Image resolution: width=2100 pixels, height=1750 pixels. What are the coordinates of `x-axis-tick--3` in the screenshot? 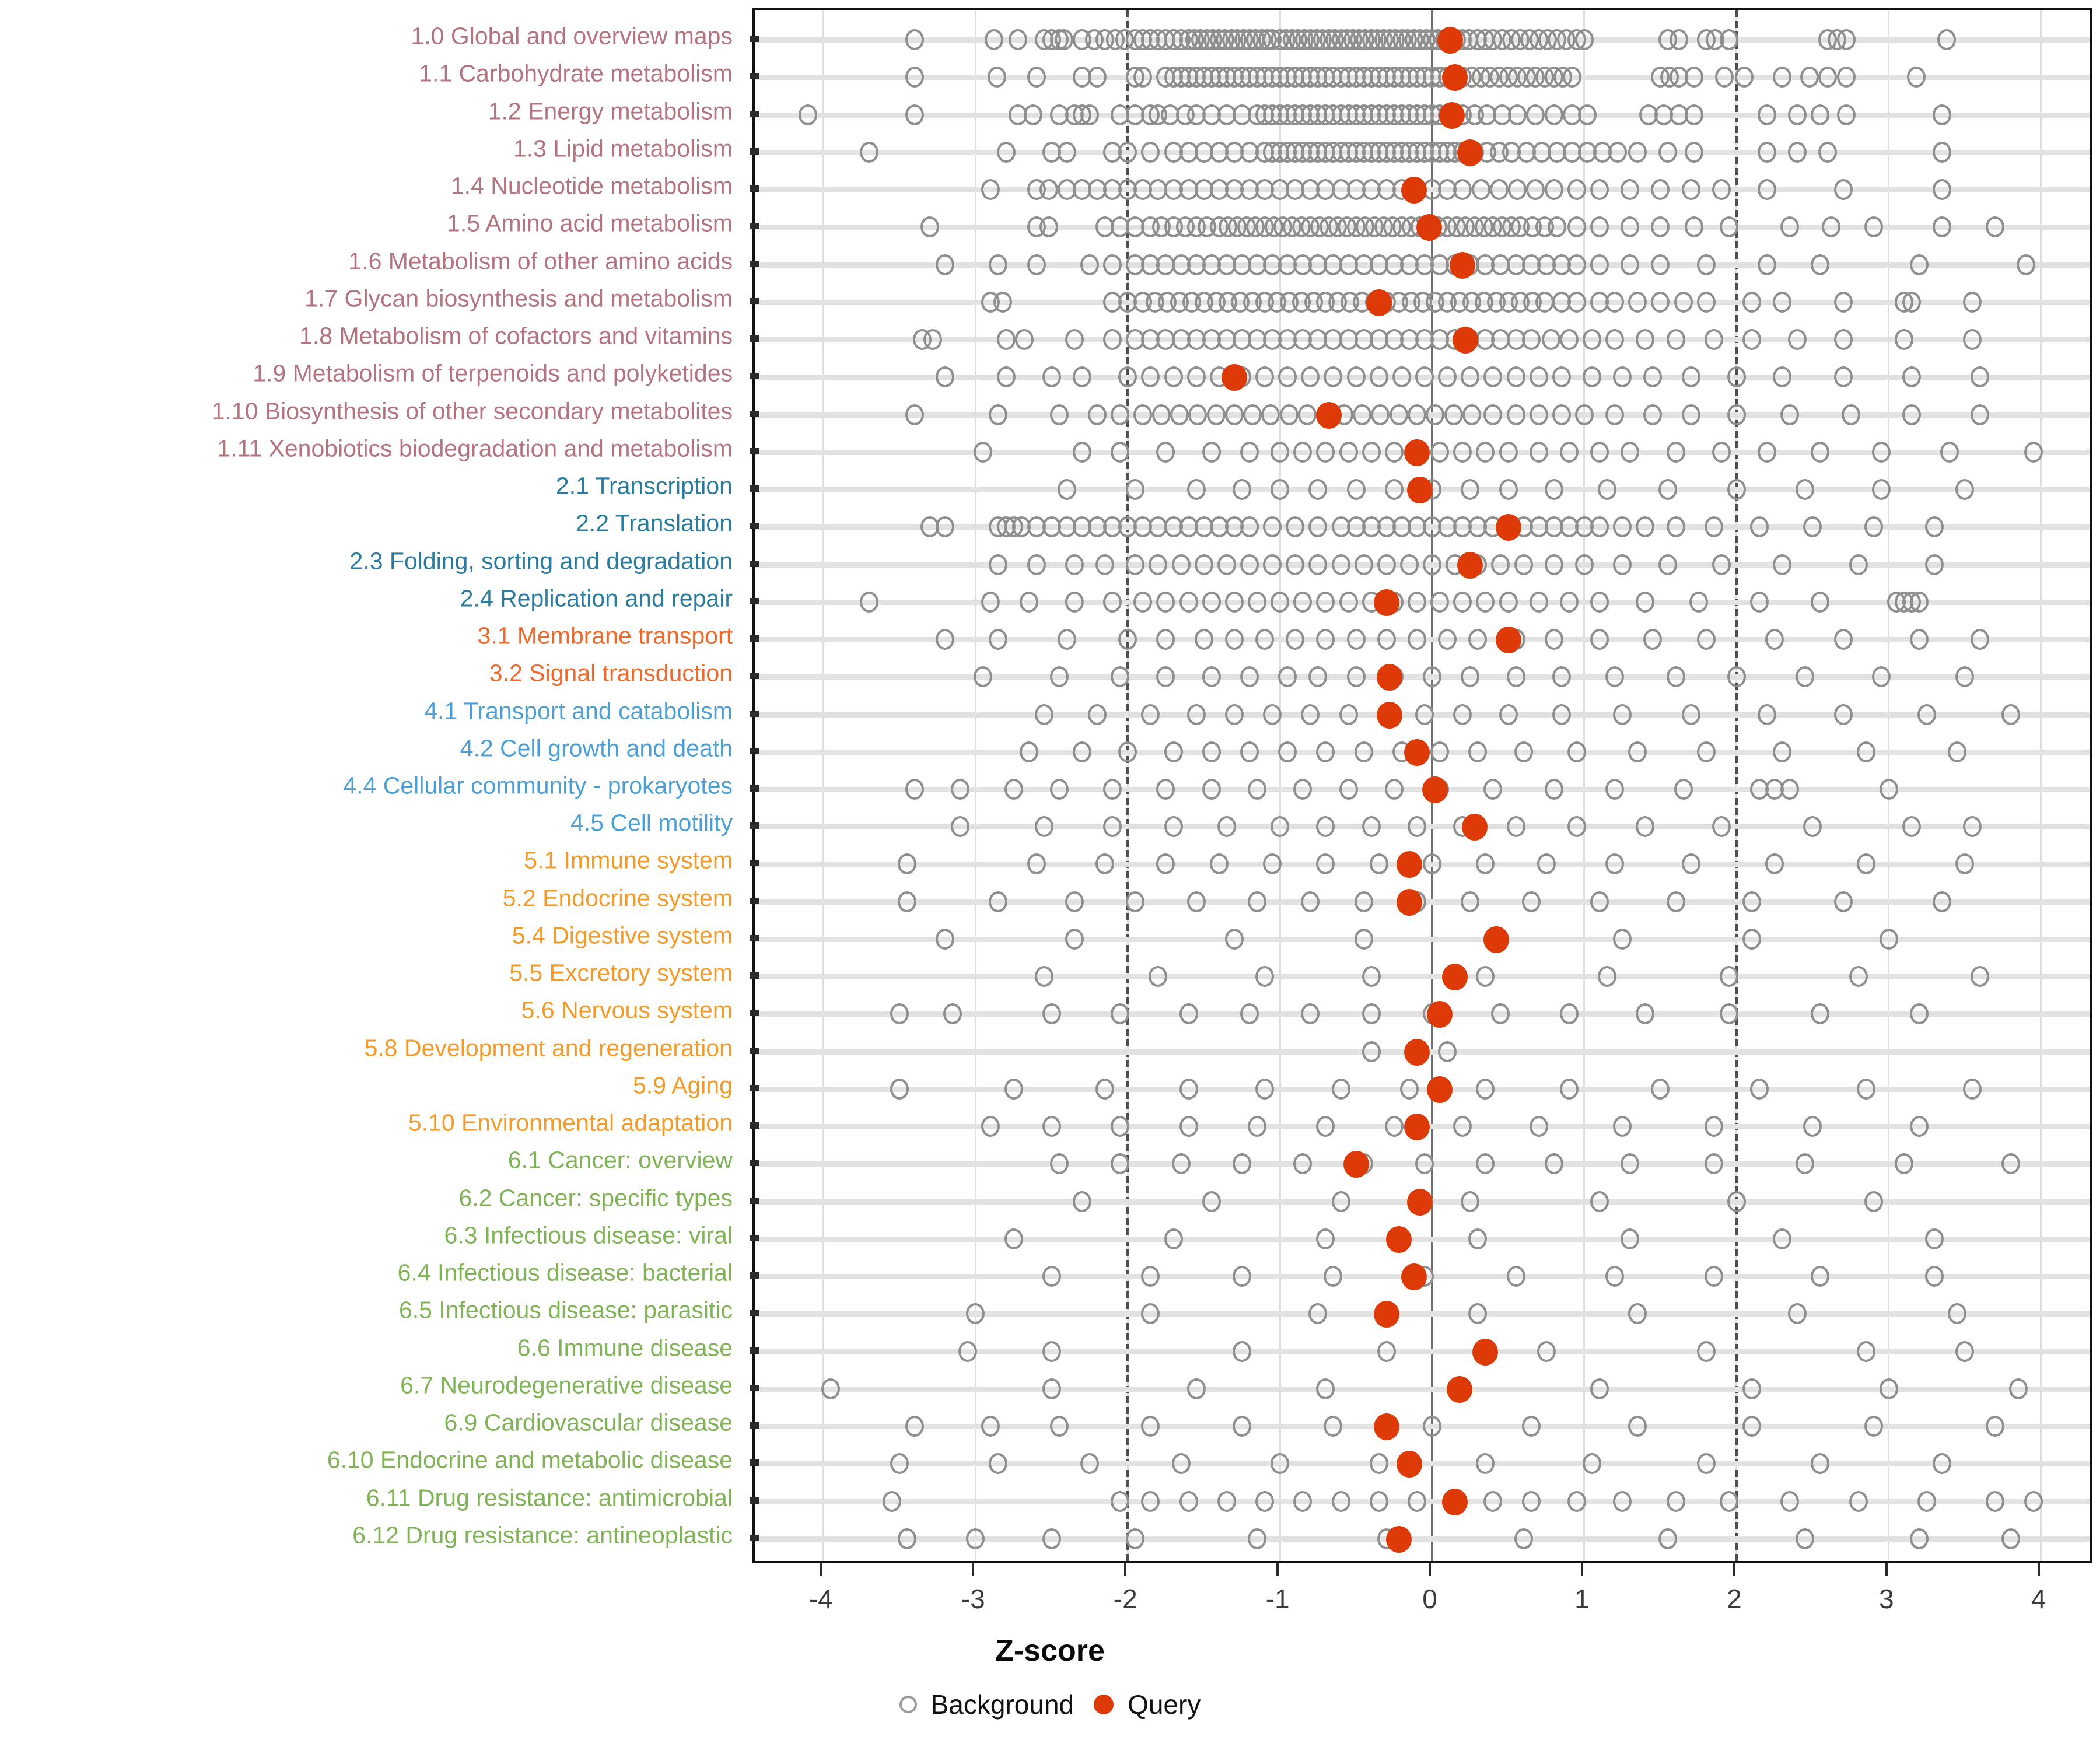 It's located at (973, 1569).